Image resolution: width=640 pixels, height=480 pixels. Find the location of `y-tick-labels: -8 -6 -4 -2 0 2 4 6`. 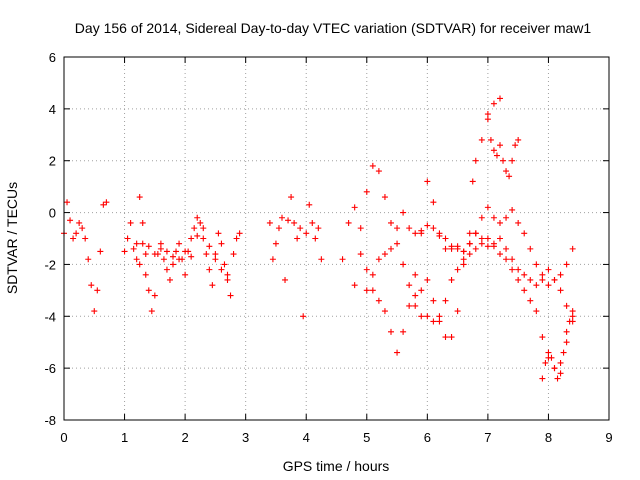

y-tick-labels: -8 -6 -4 -2 0 2 4 6 is located at coordinates (50, 239).